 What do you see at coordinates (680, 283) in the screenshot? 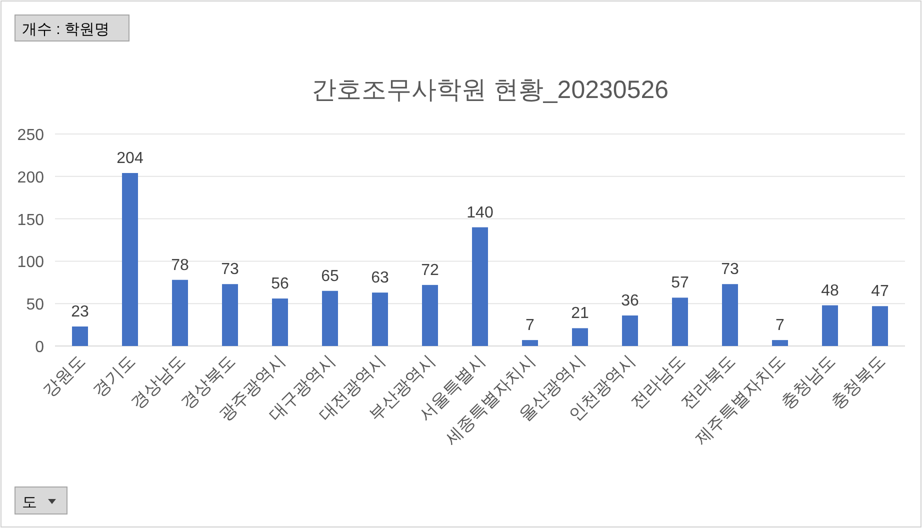
I see `data-label: 57` at bounding box center [680, 283].